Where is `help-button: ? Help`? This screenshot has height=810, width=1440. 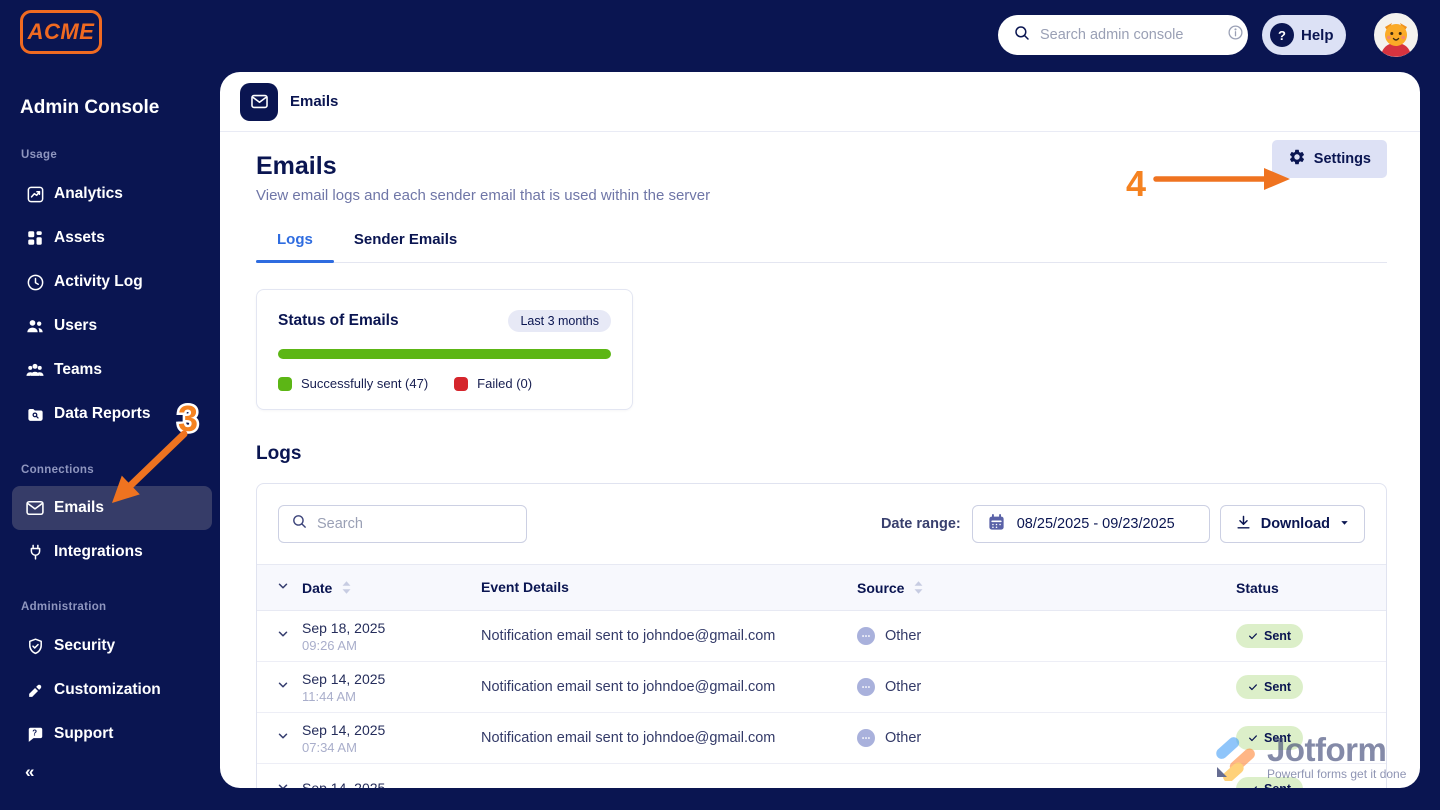
help-button: ? Help is located at coordinates (1304, 35).